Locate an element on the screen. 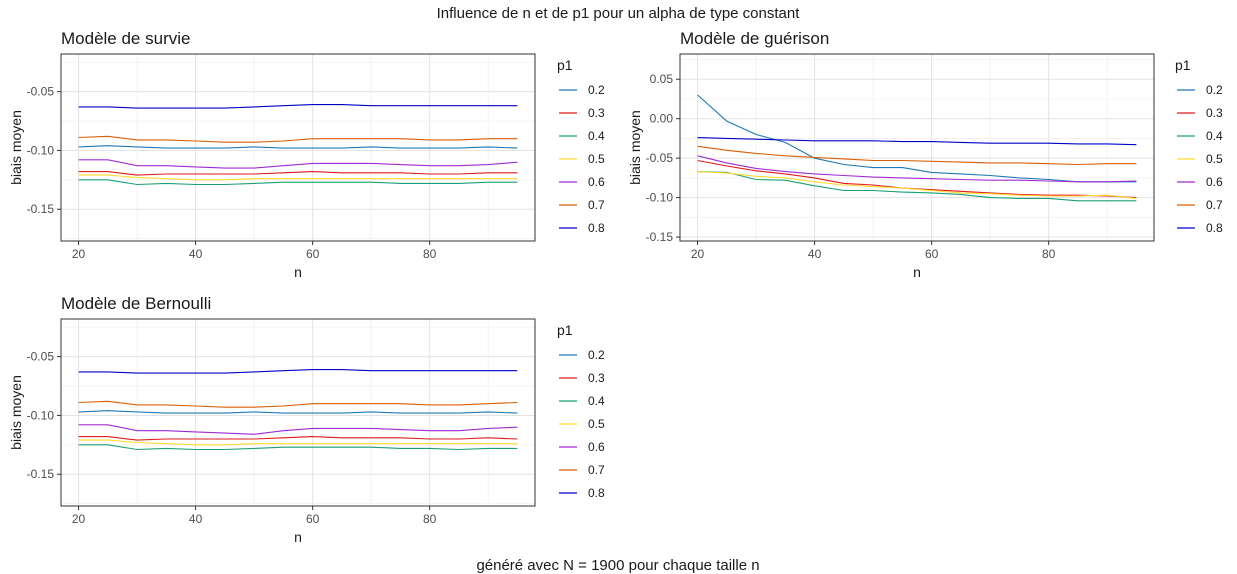 Image resolution: width=1237 pixels, height=574 pixels. plot-background is located at coordinates (917, 147).